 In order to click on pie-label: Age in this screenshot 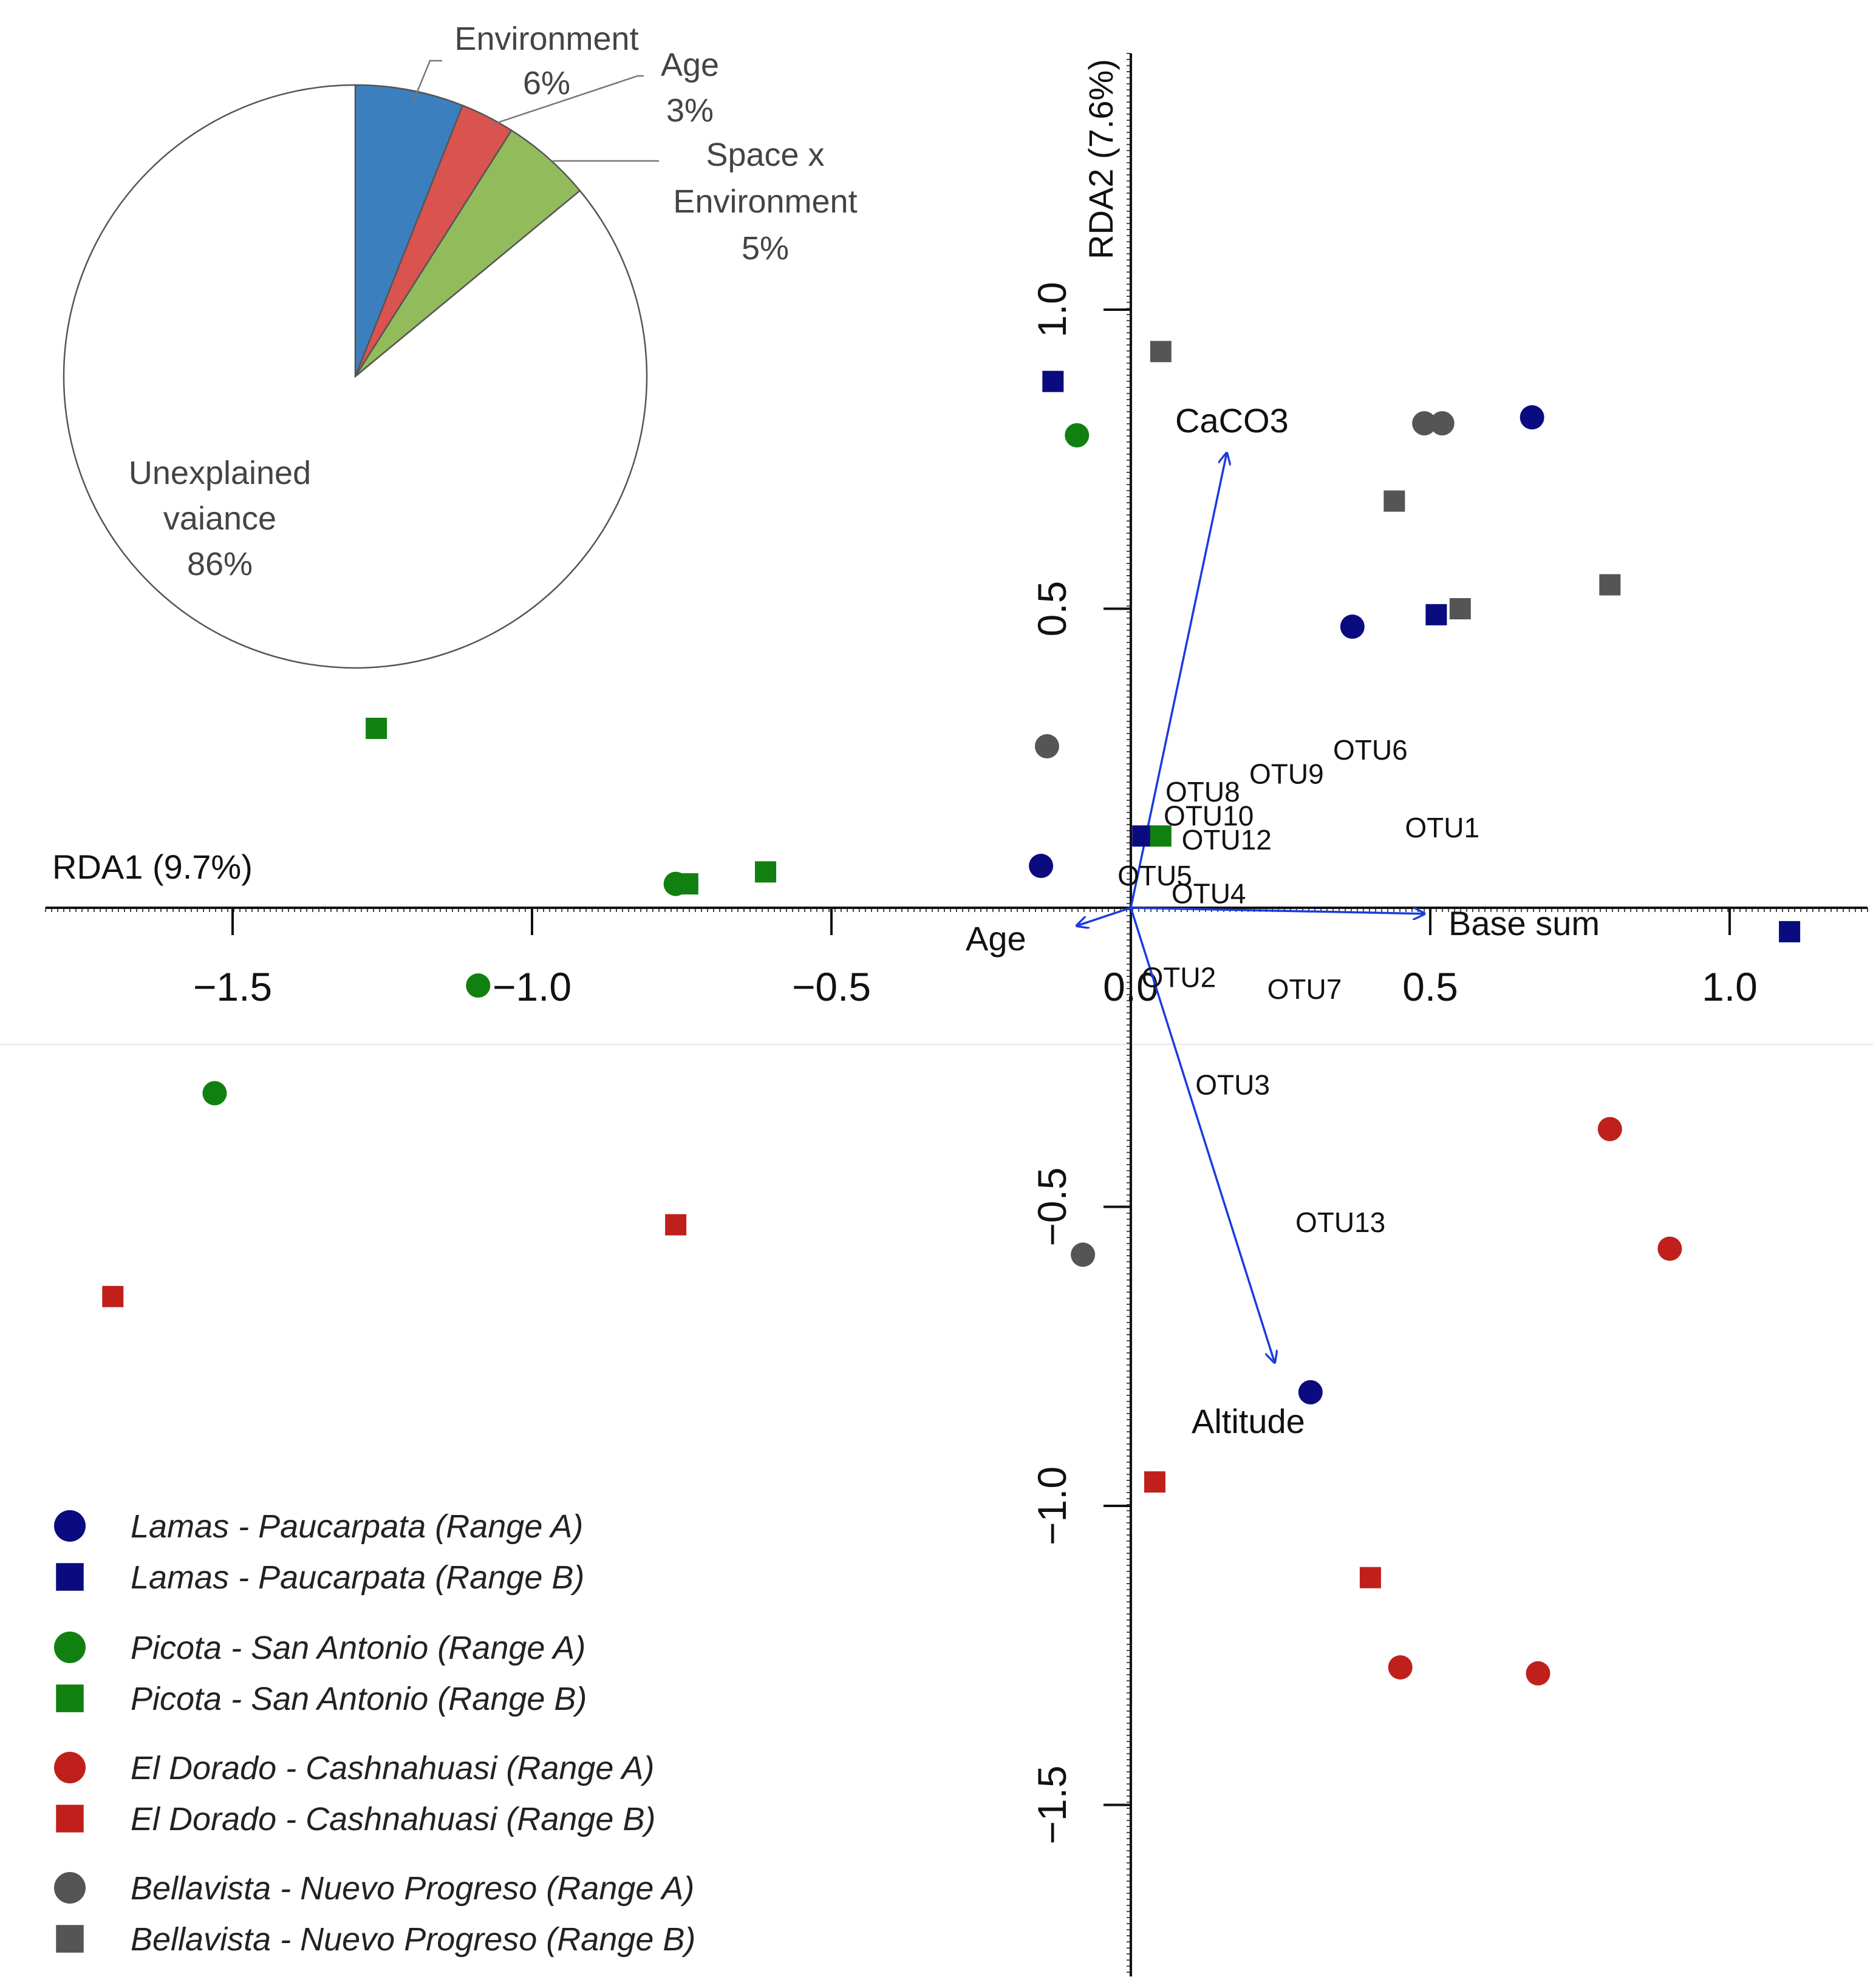, I will do `click(690, 65)`.